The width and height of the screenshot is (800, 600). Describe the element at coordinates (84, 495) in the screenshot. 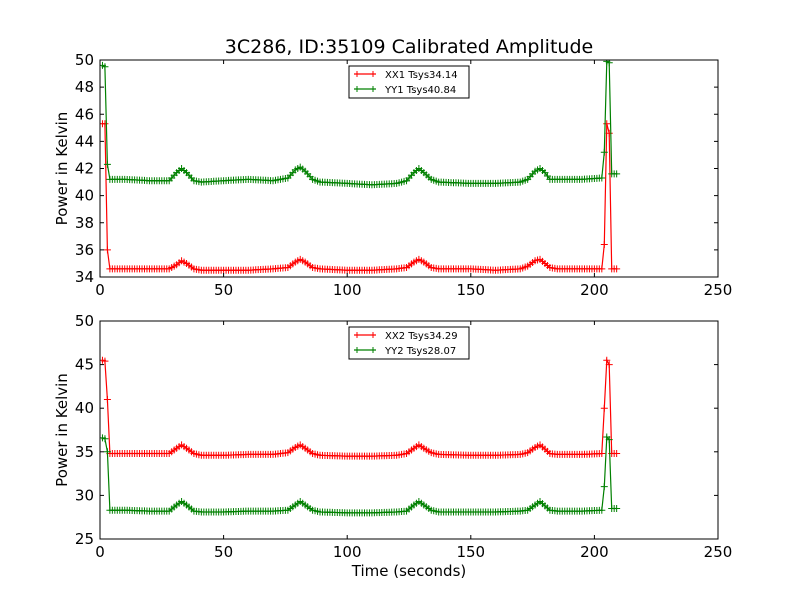

I see `y-tick-label: 30` at that location.